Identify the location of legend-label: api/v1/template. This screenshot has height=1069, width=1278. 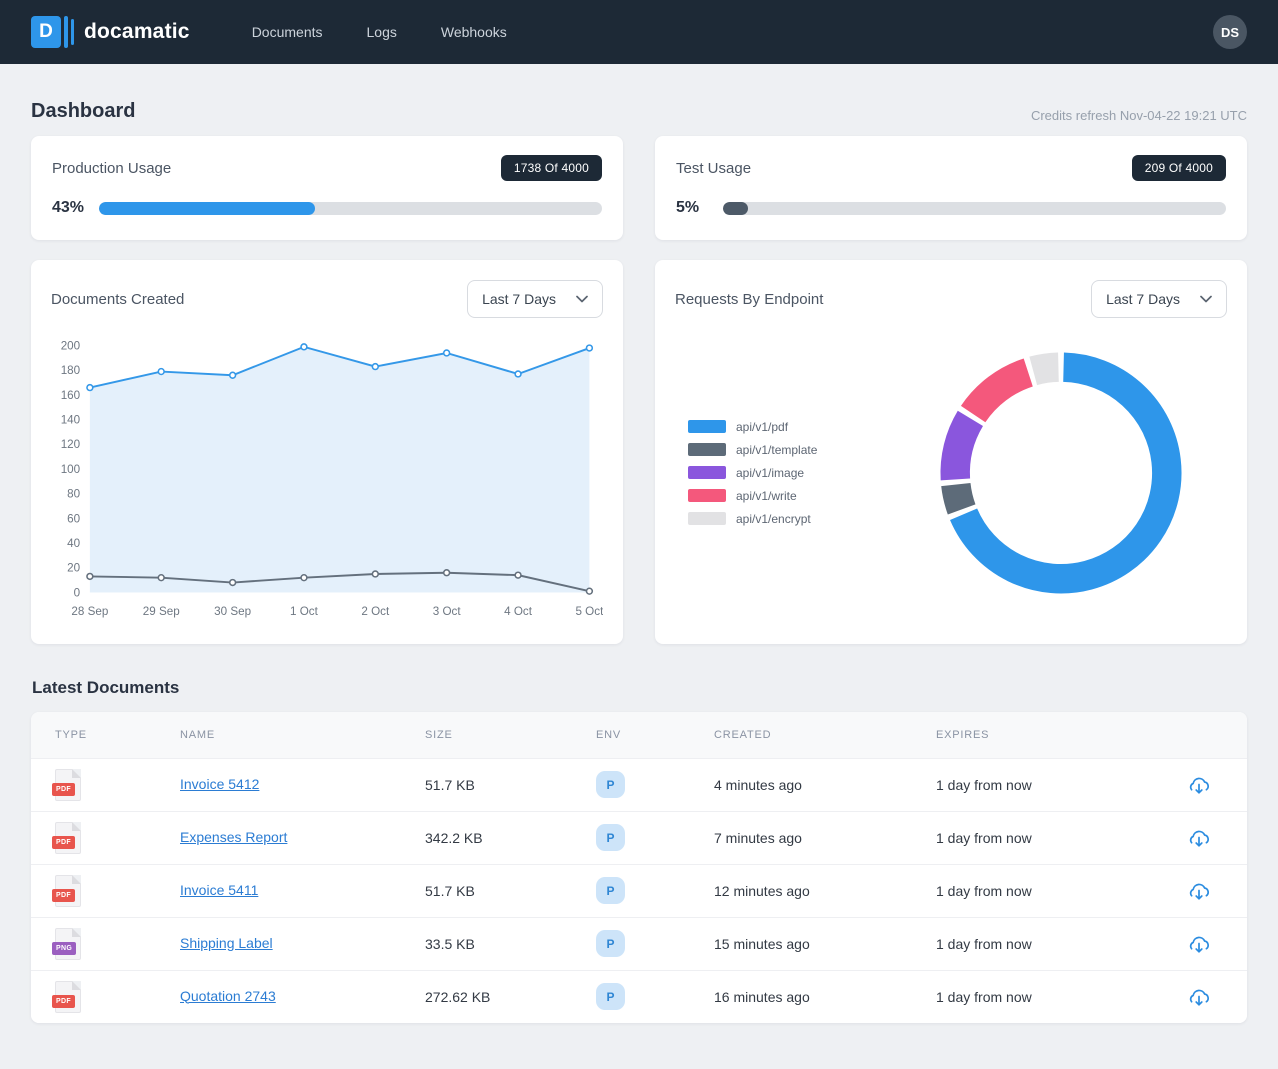
(777, 449).